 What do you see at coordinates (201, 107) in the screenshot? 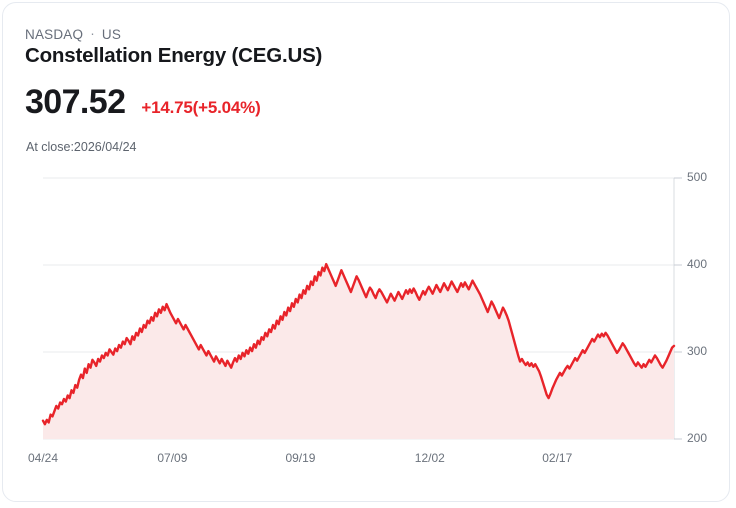
I see `price-change: +14.75(+5.04%)` at bounding box center [201, 107].